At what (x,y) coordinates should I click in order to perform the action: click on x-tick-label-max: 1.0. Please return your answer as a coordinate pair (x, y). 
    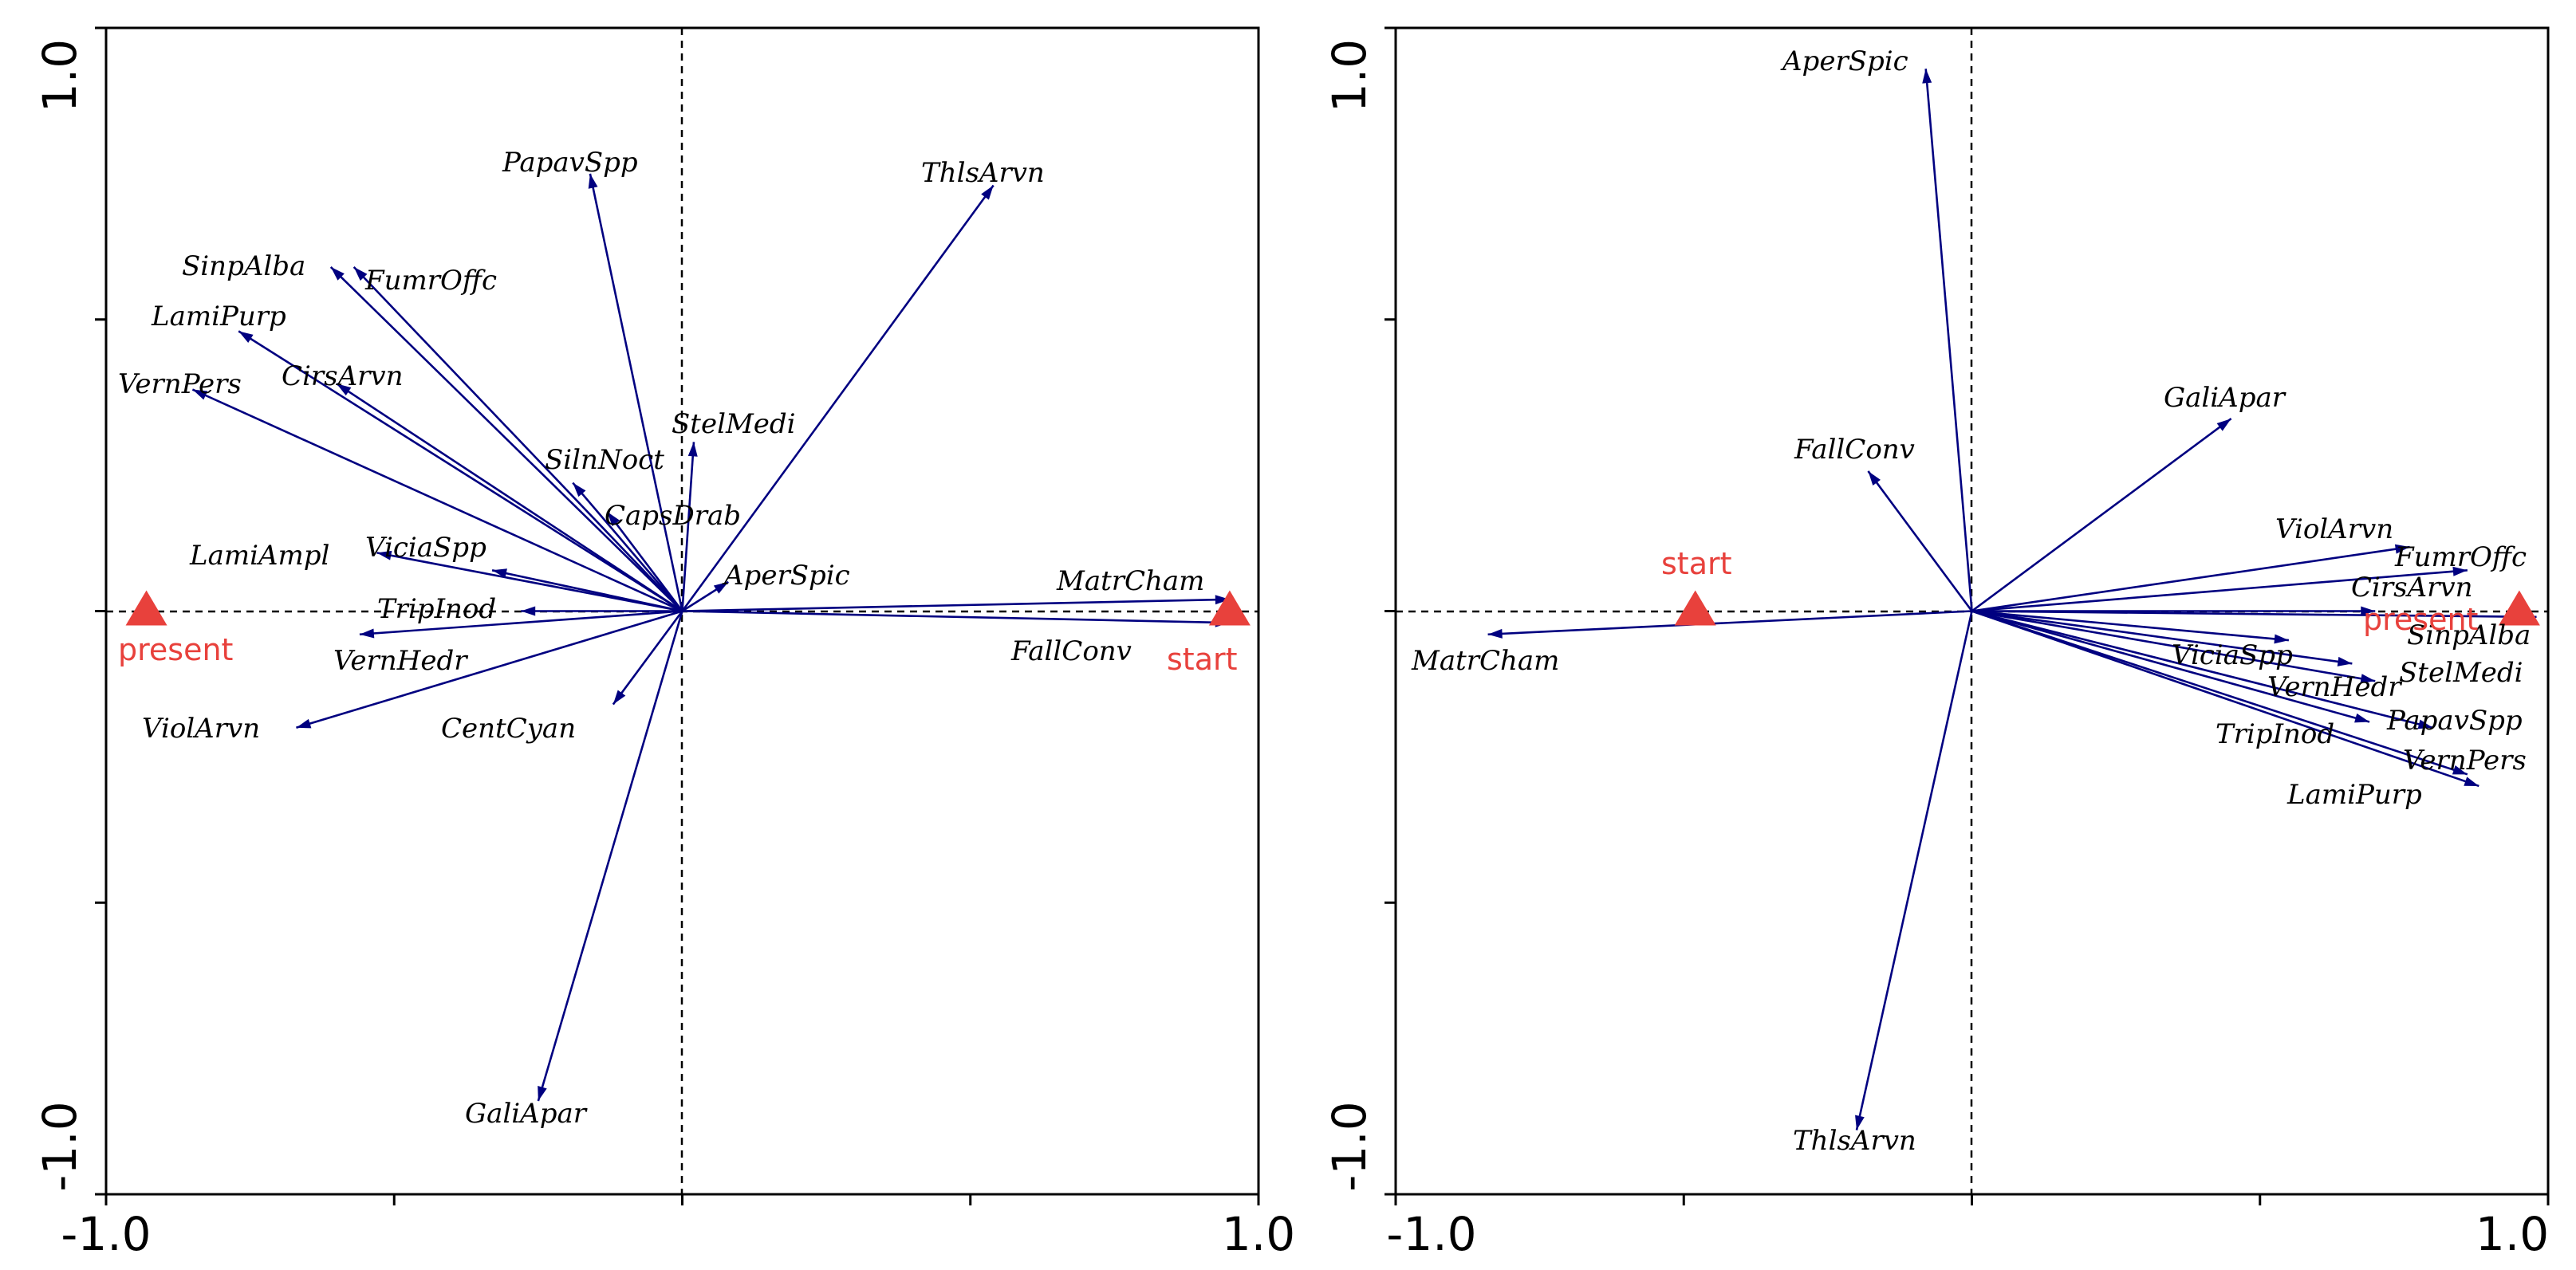
    Looking at the image, I should click on (2512, 1234).